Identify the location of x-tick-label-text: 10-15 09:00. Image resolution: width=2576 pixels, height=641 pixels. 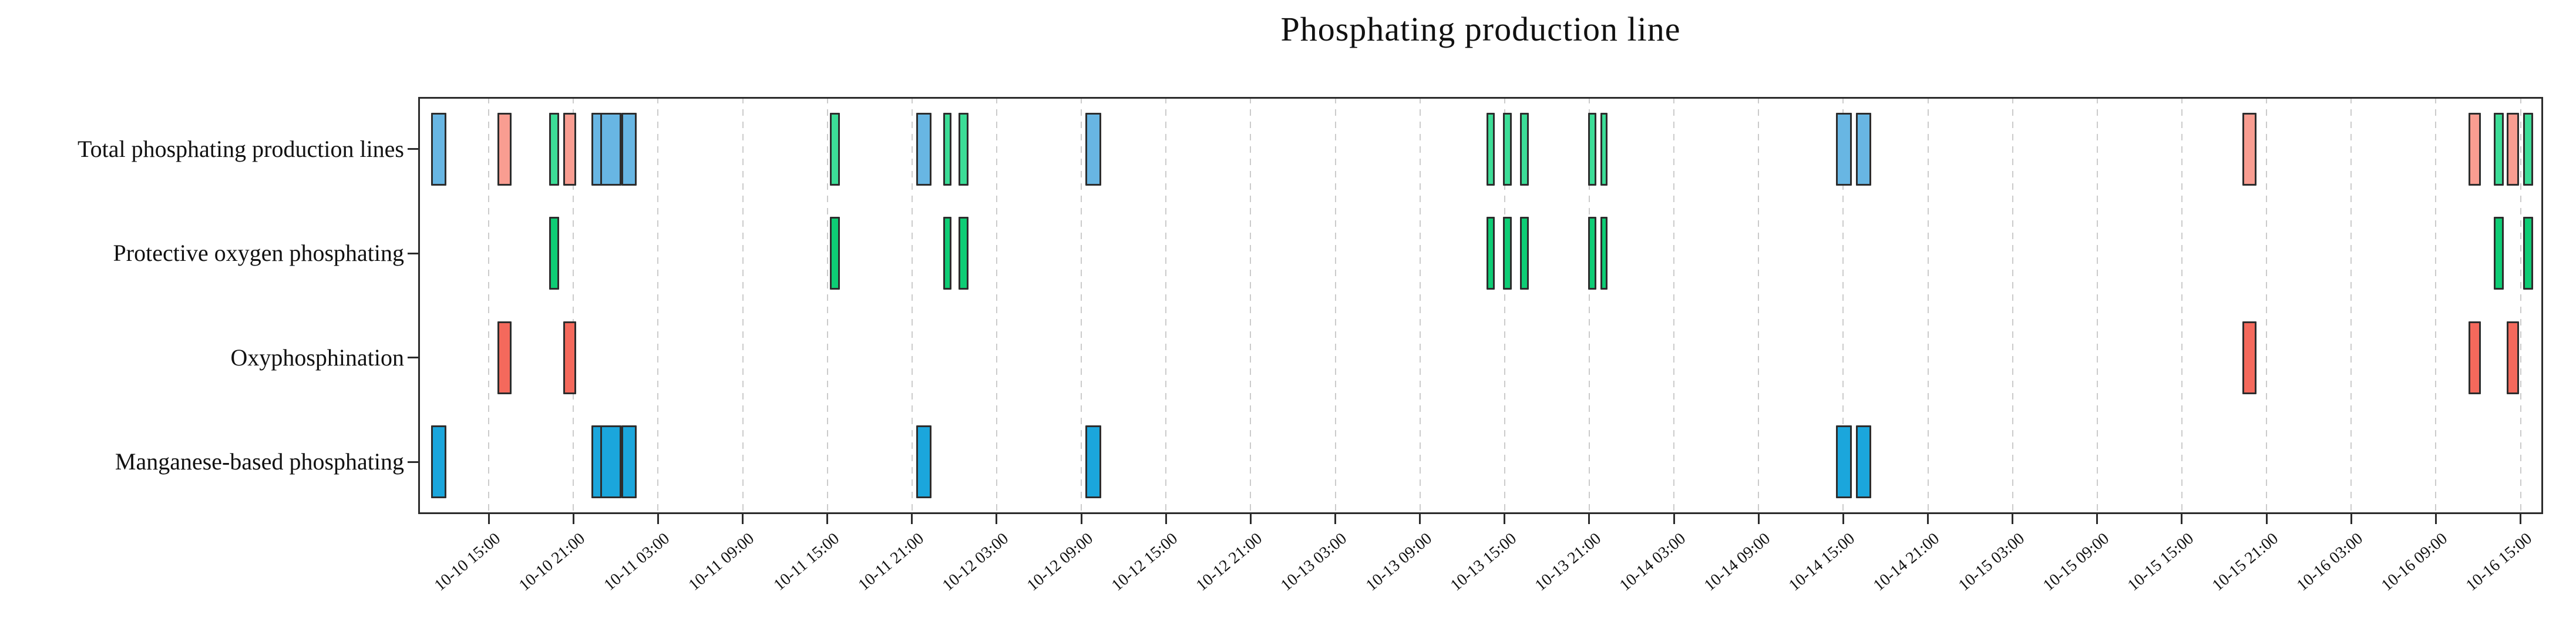
(2076, 562).